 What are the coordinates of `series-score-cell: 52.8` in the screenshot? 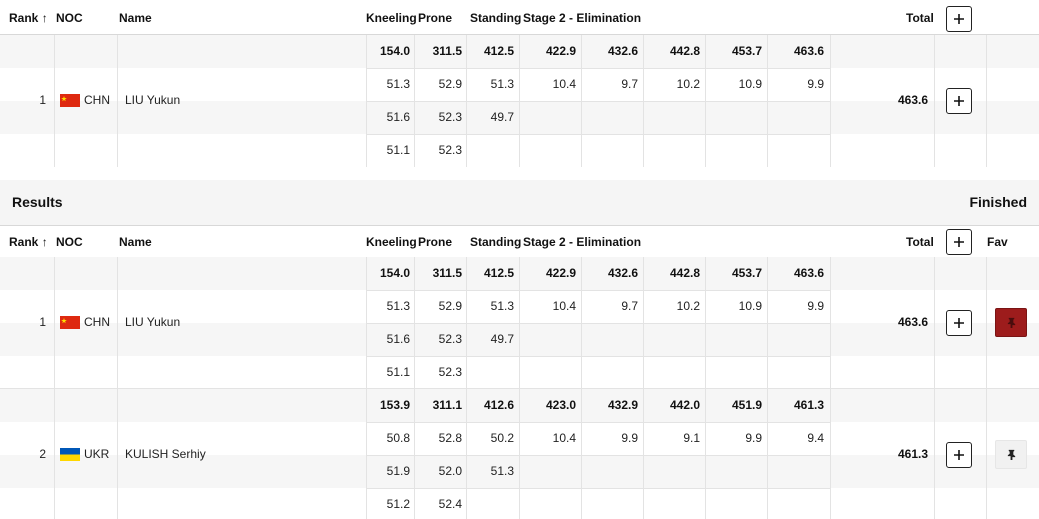 It's located at (450, 438).